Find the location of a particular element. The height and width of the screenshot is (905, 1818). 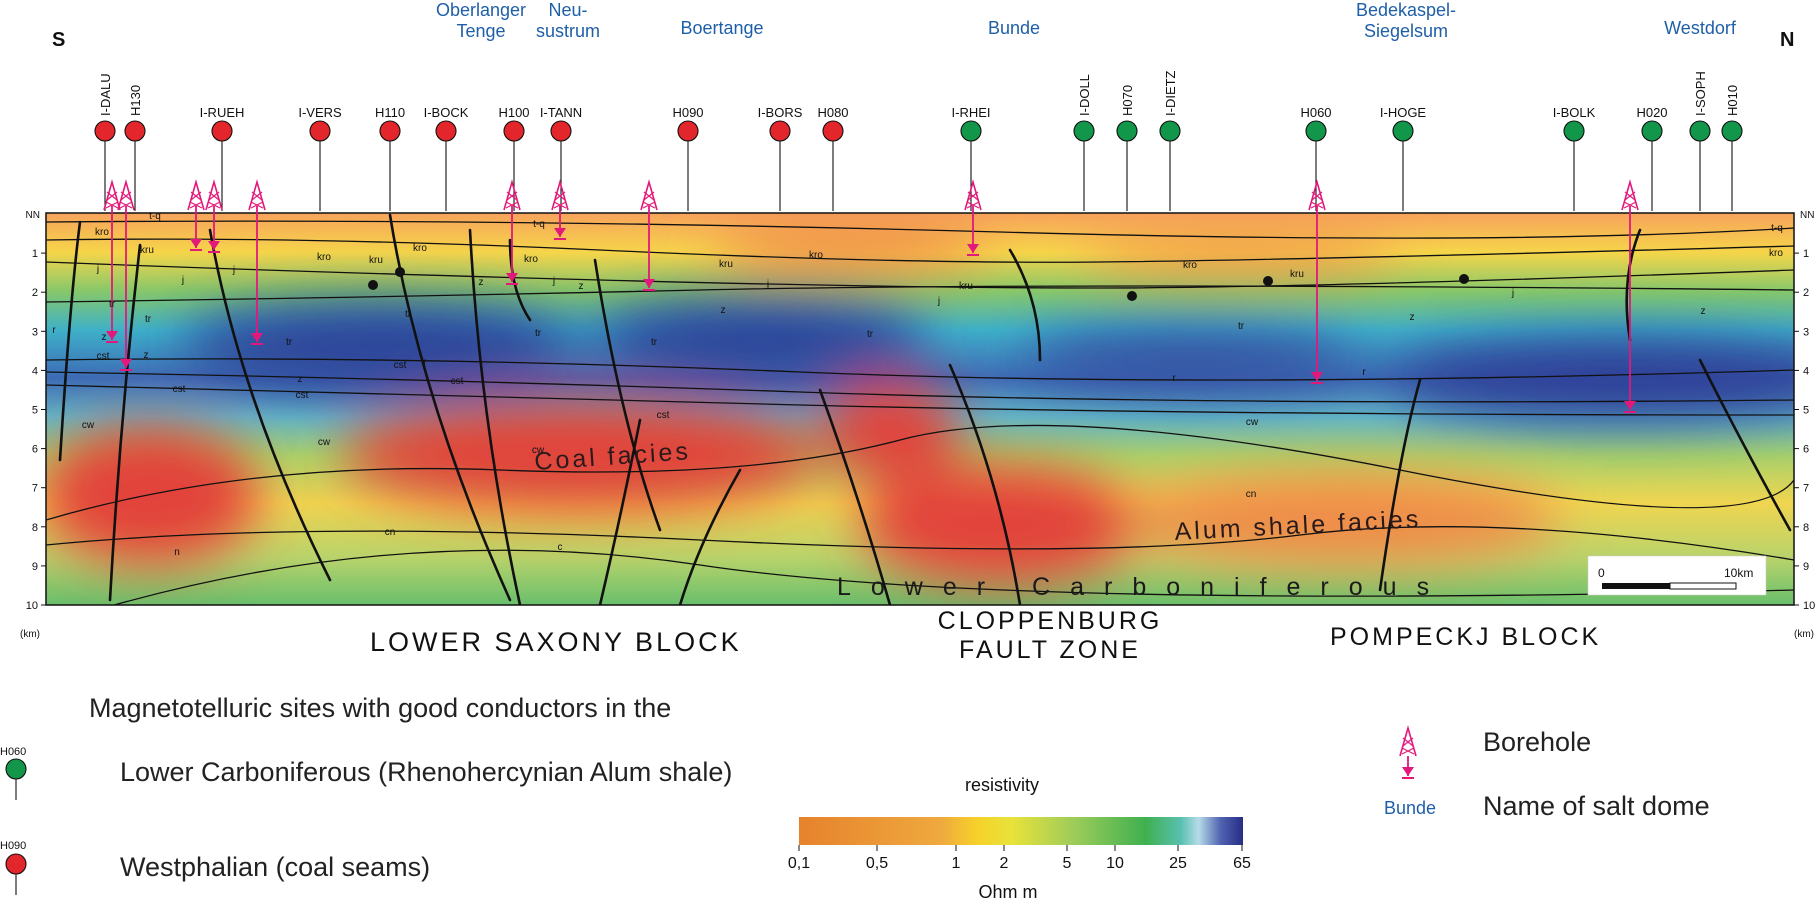

site-label: I-HOGE is located at coordinates (1403, 112).